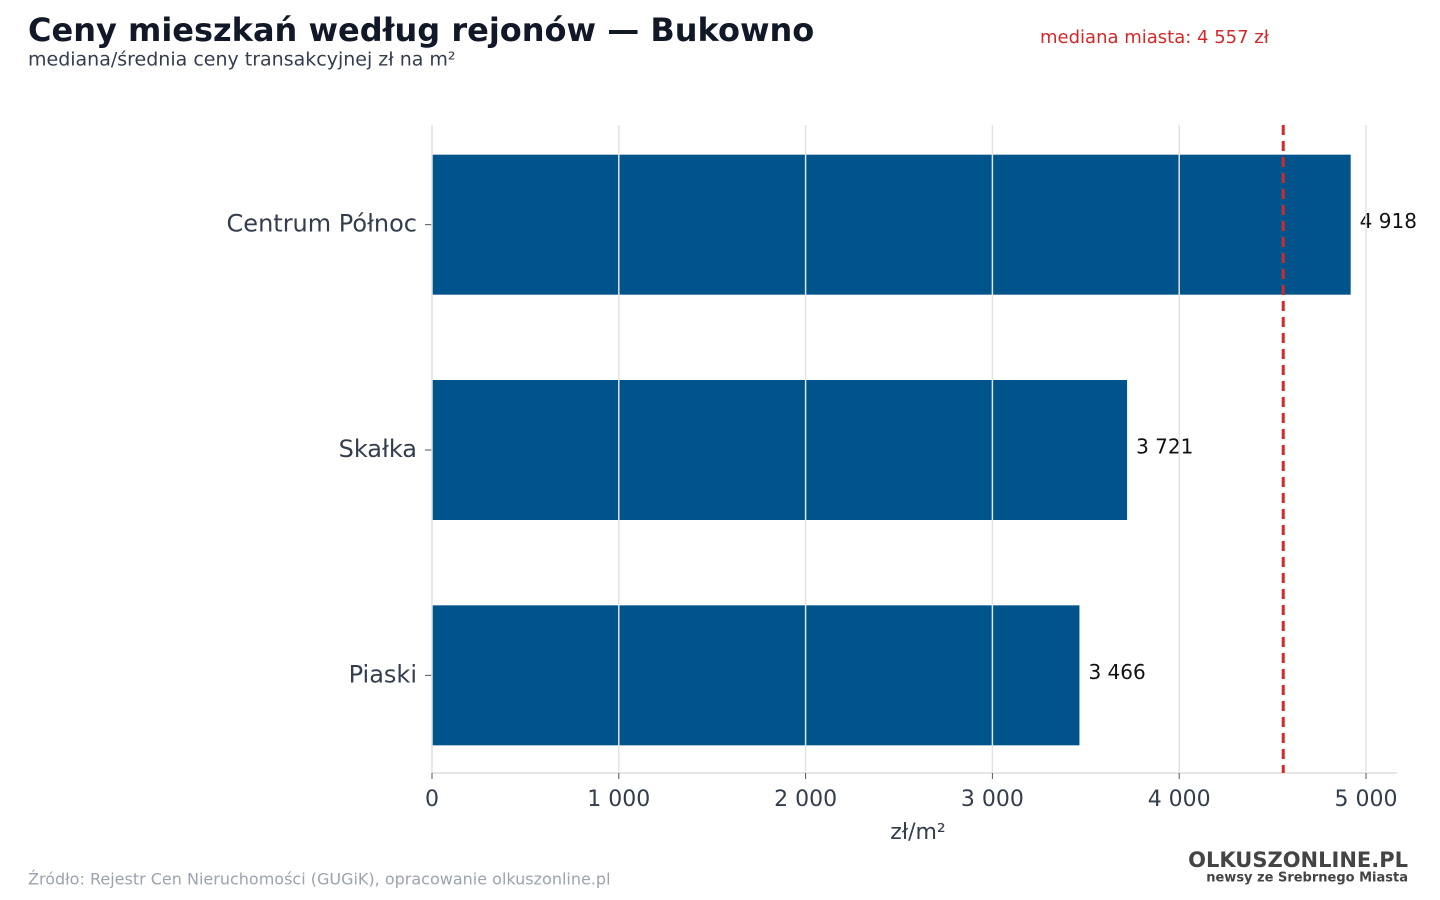 The height and width of the screenshot is (900, 1440). What do you see at coordinates (322, 224) in the screenshot?
I see `y-tick-label: Centrum Północ` at bounding box center [322, 224].